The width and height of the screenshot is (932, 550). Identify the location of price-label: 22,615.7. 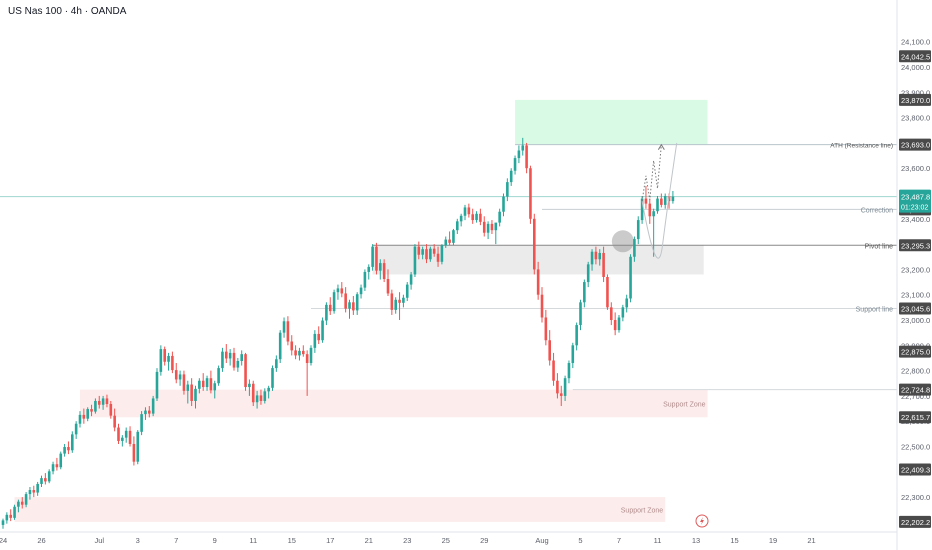
(915, 417).